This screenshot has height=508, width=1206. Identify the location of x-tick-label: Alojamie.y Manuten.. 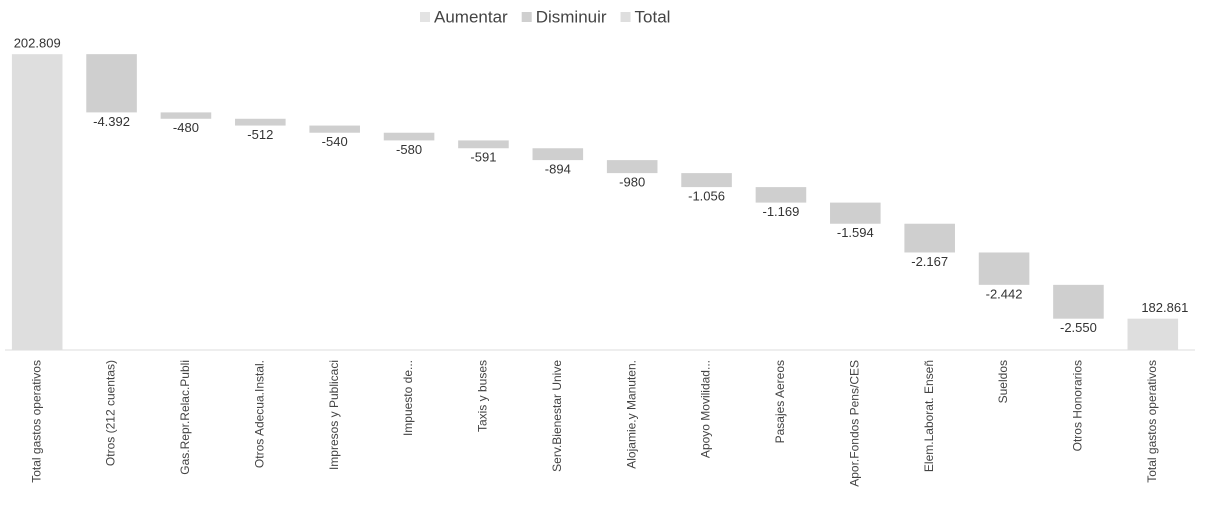
(631, 414).